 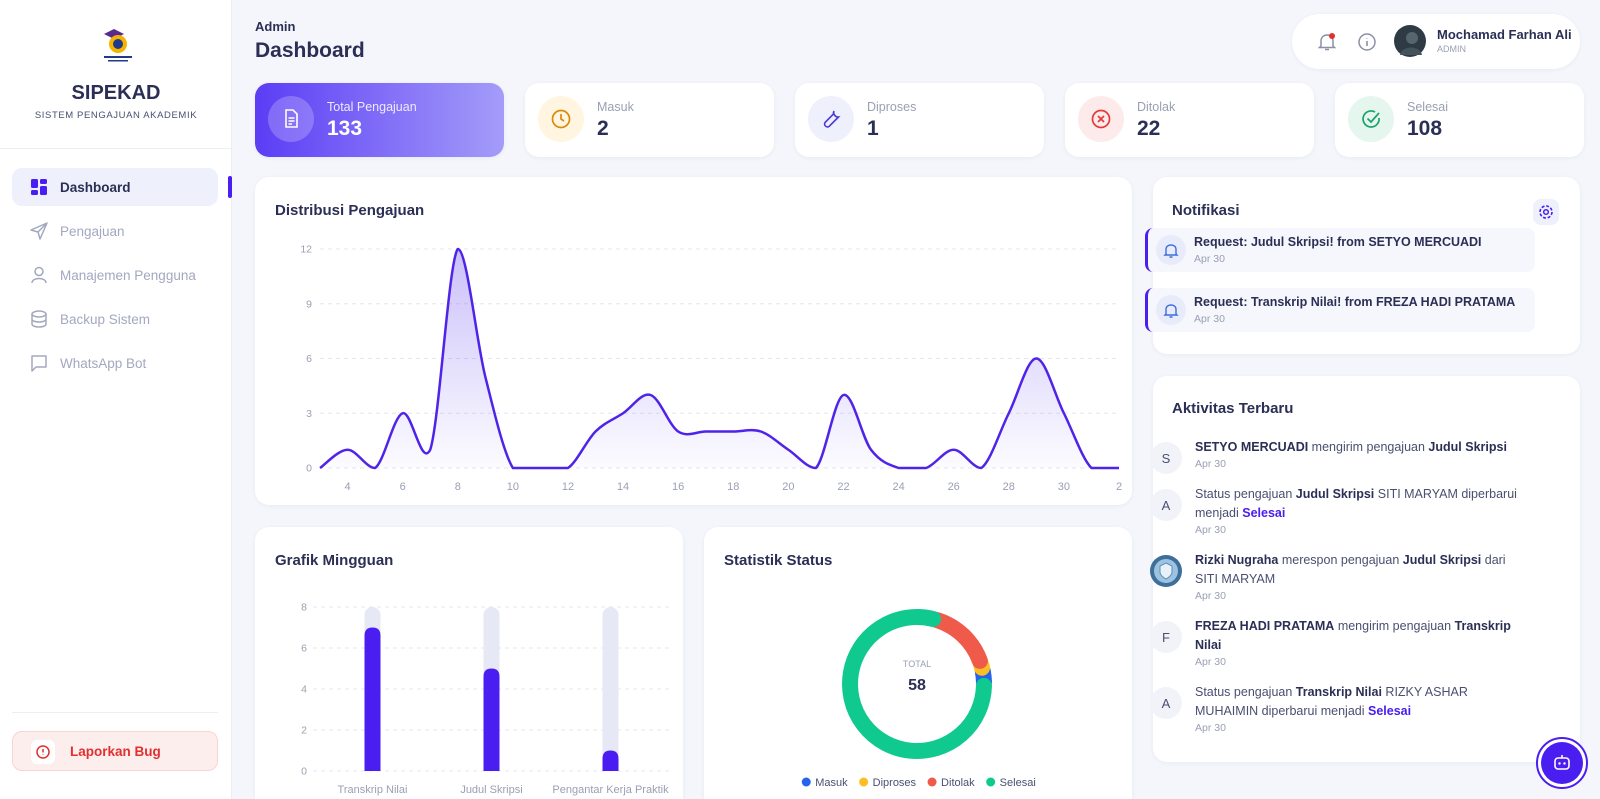 I want to click on x-tick-label: 20, so click(x=788, y=487).